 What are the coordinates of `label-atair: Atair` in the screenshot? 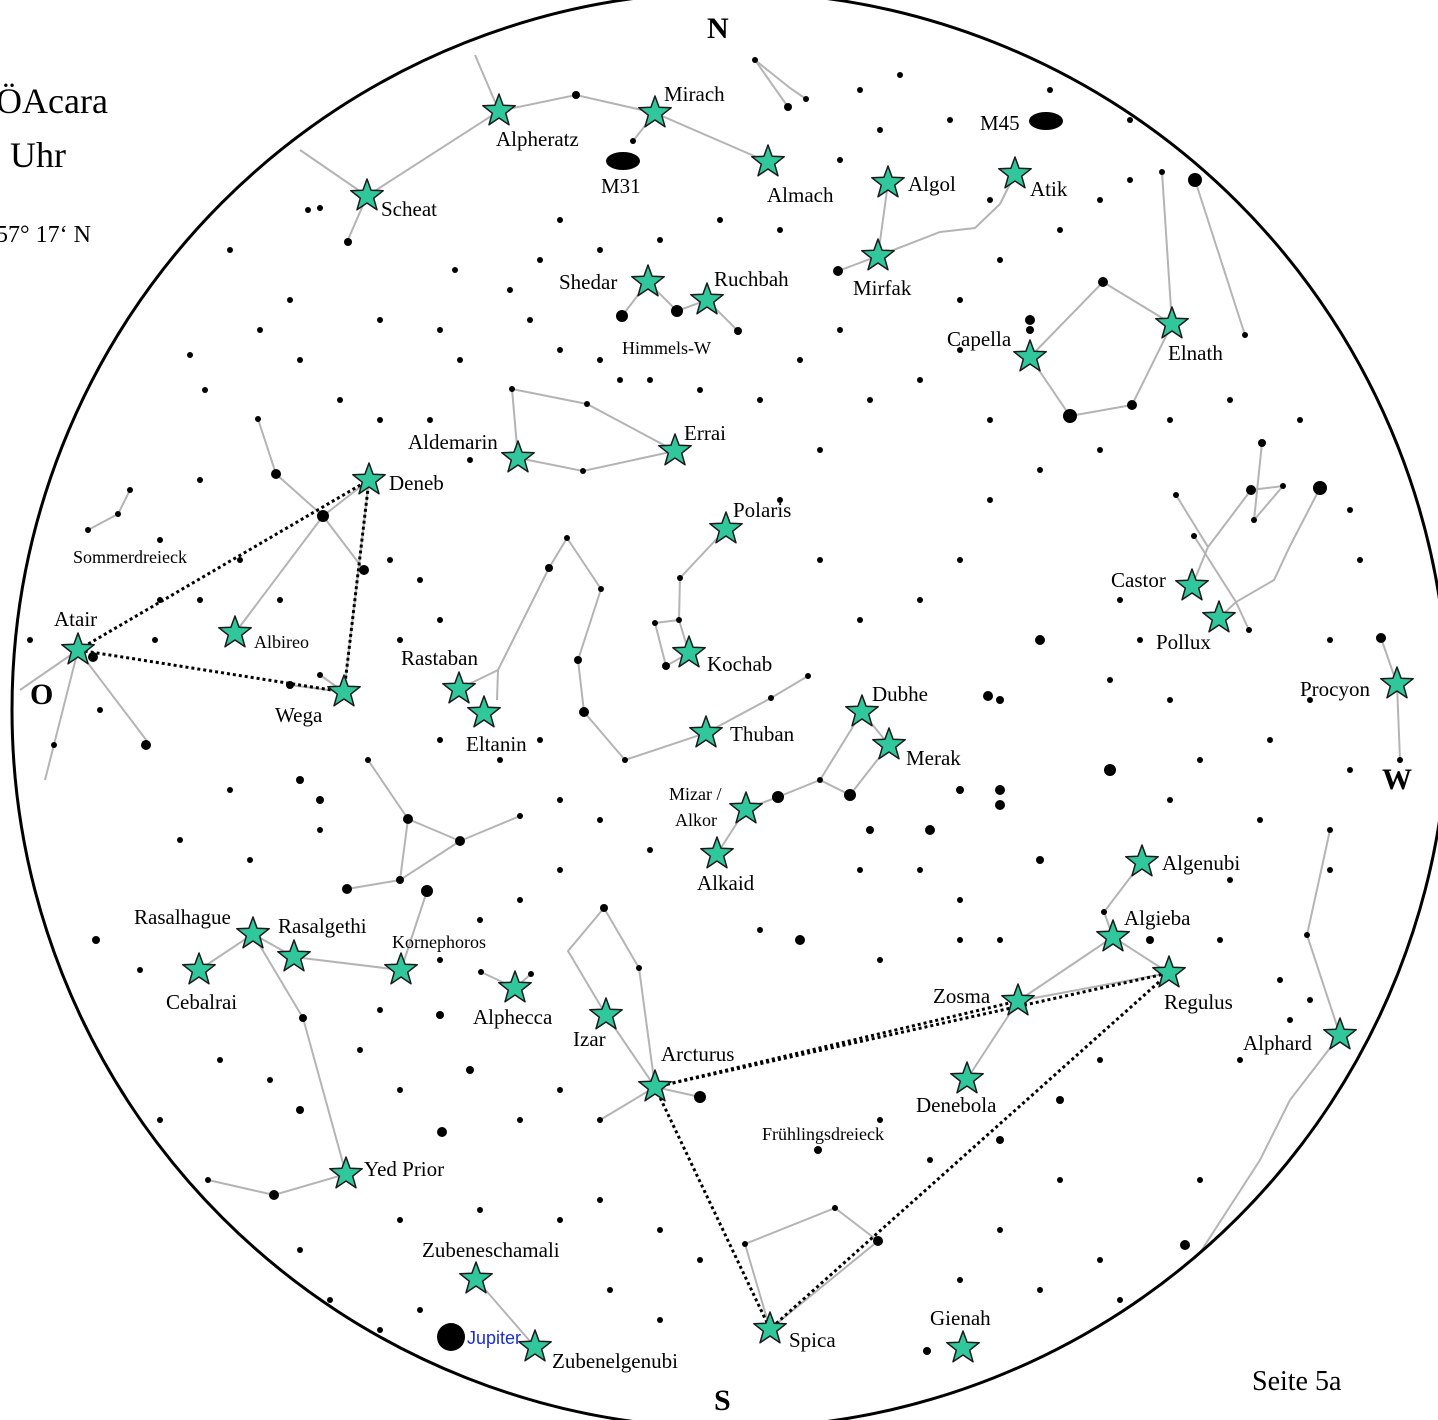 It's located at (75, 619).